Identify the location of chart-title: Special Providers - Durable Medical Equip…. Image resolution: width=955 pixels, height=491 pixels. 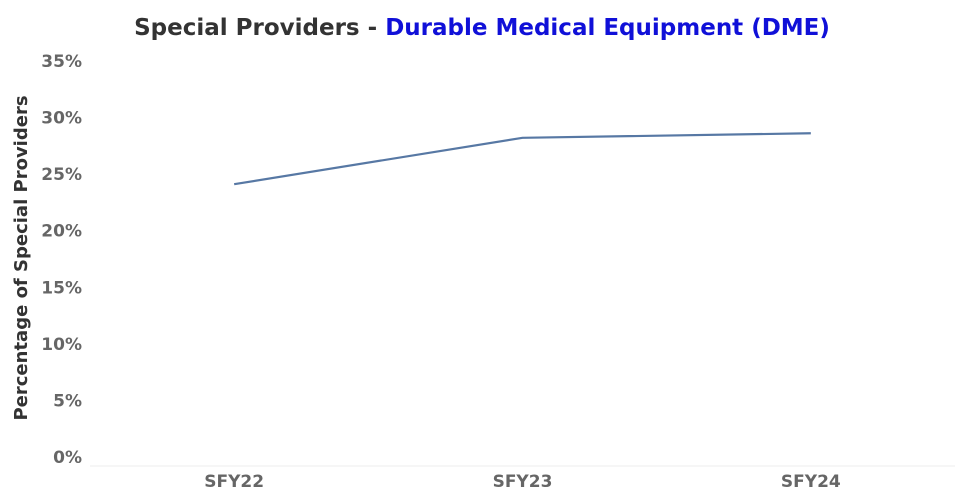
(482, 28).